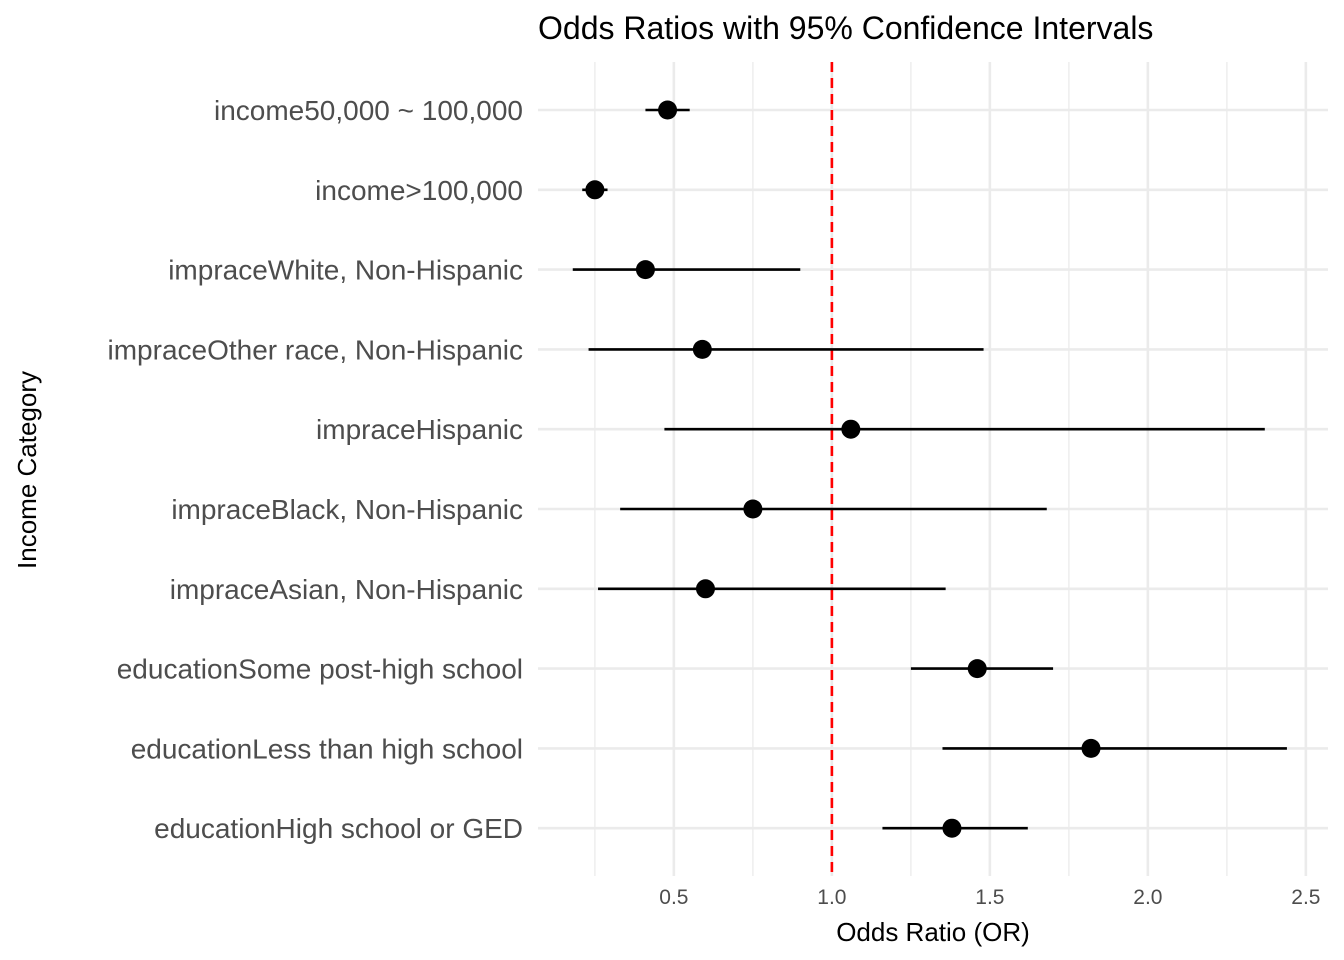  Describe the element at coordinates (831, 897) in the screenshot. I see `x-tick-label: 1.0` at that location.